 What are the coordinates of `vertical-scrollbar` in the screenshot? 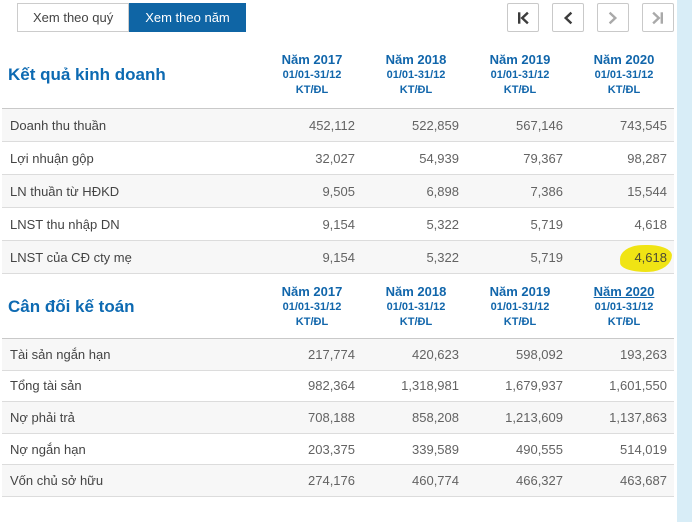 It's located at (684, 261).